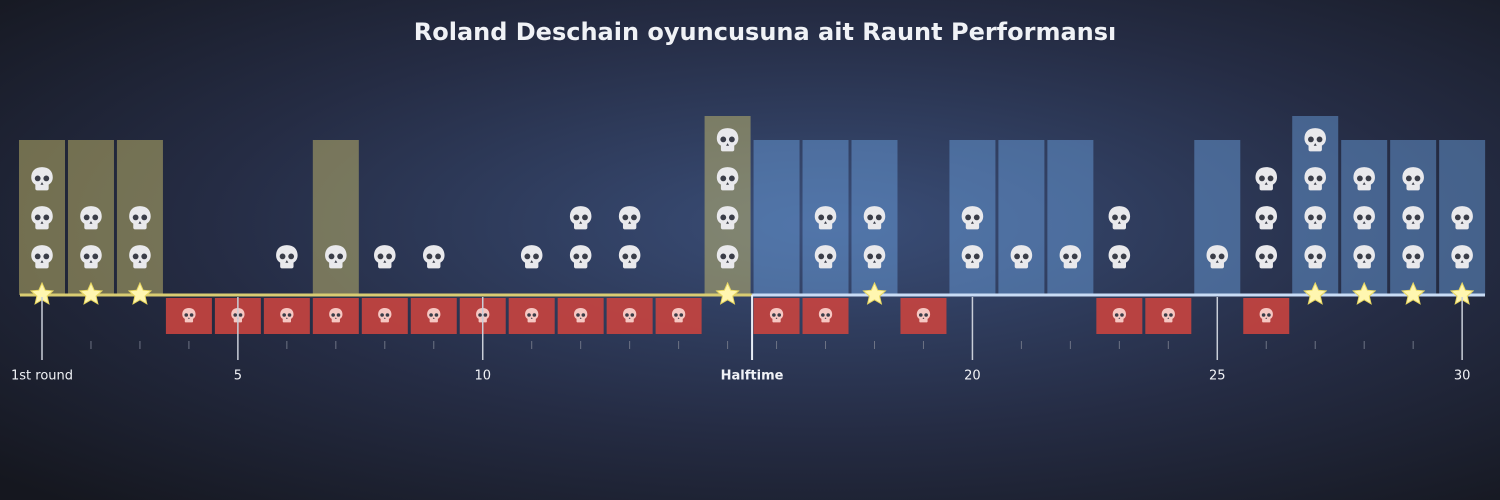 The height and width of the screenshot is (500, 1500). What do you see at coordinates (42, 376) in the screenshot?
I see `round-label: 1st round` at bounding box center [42, 376].